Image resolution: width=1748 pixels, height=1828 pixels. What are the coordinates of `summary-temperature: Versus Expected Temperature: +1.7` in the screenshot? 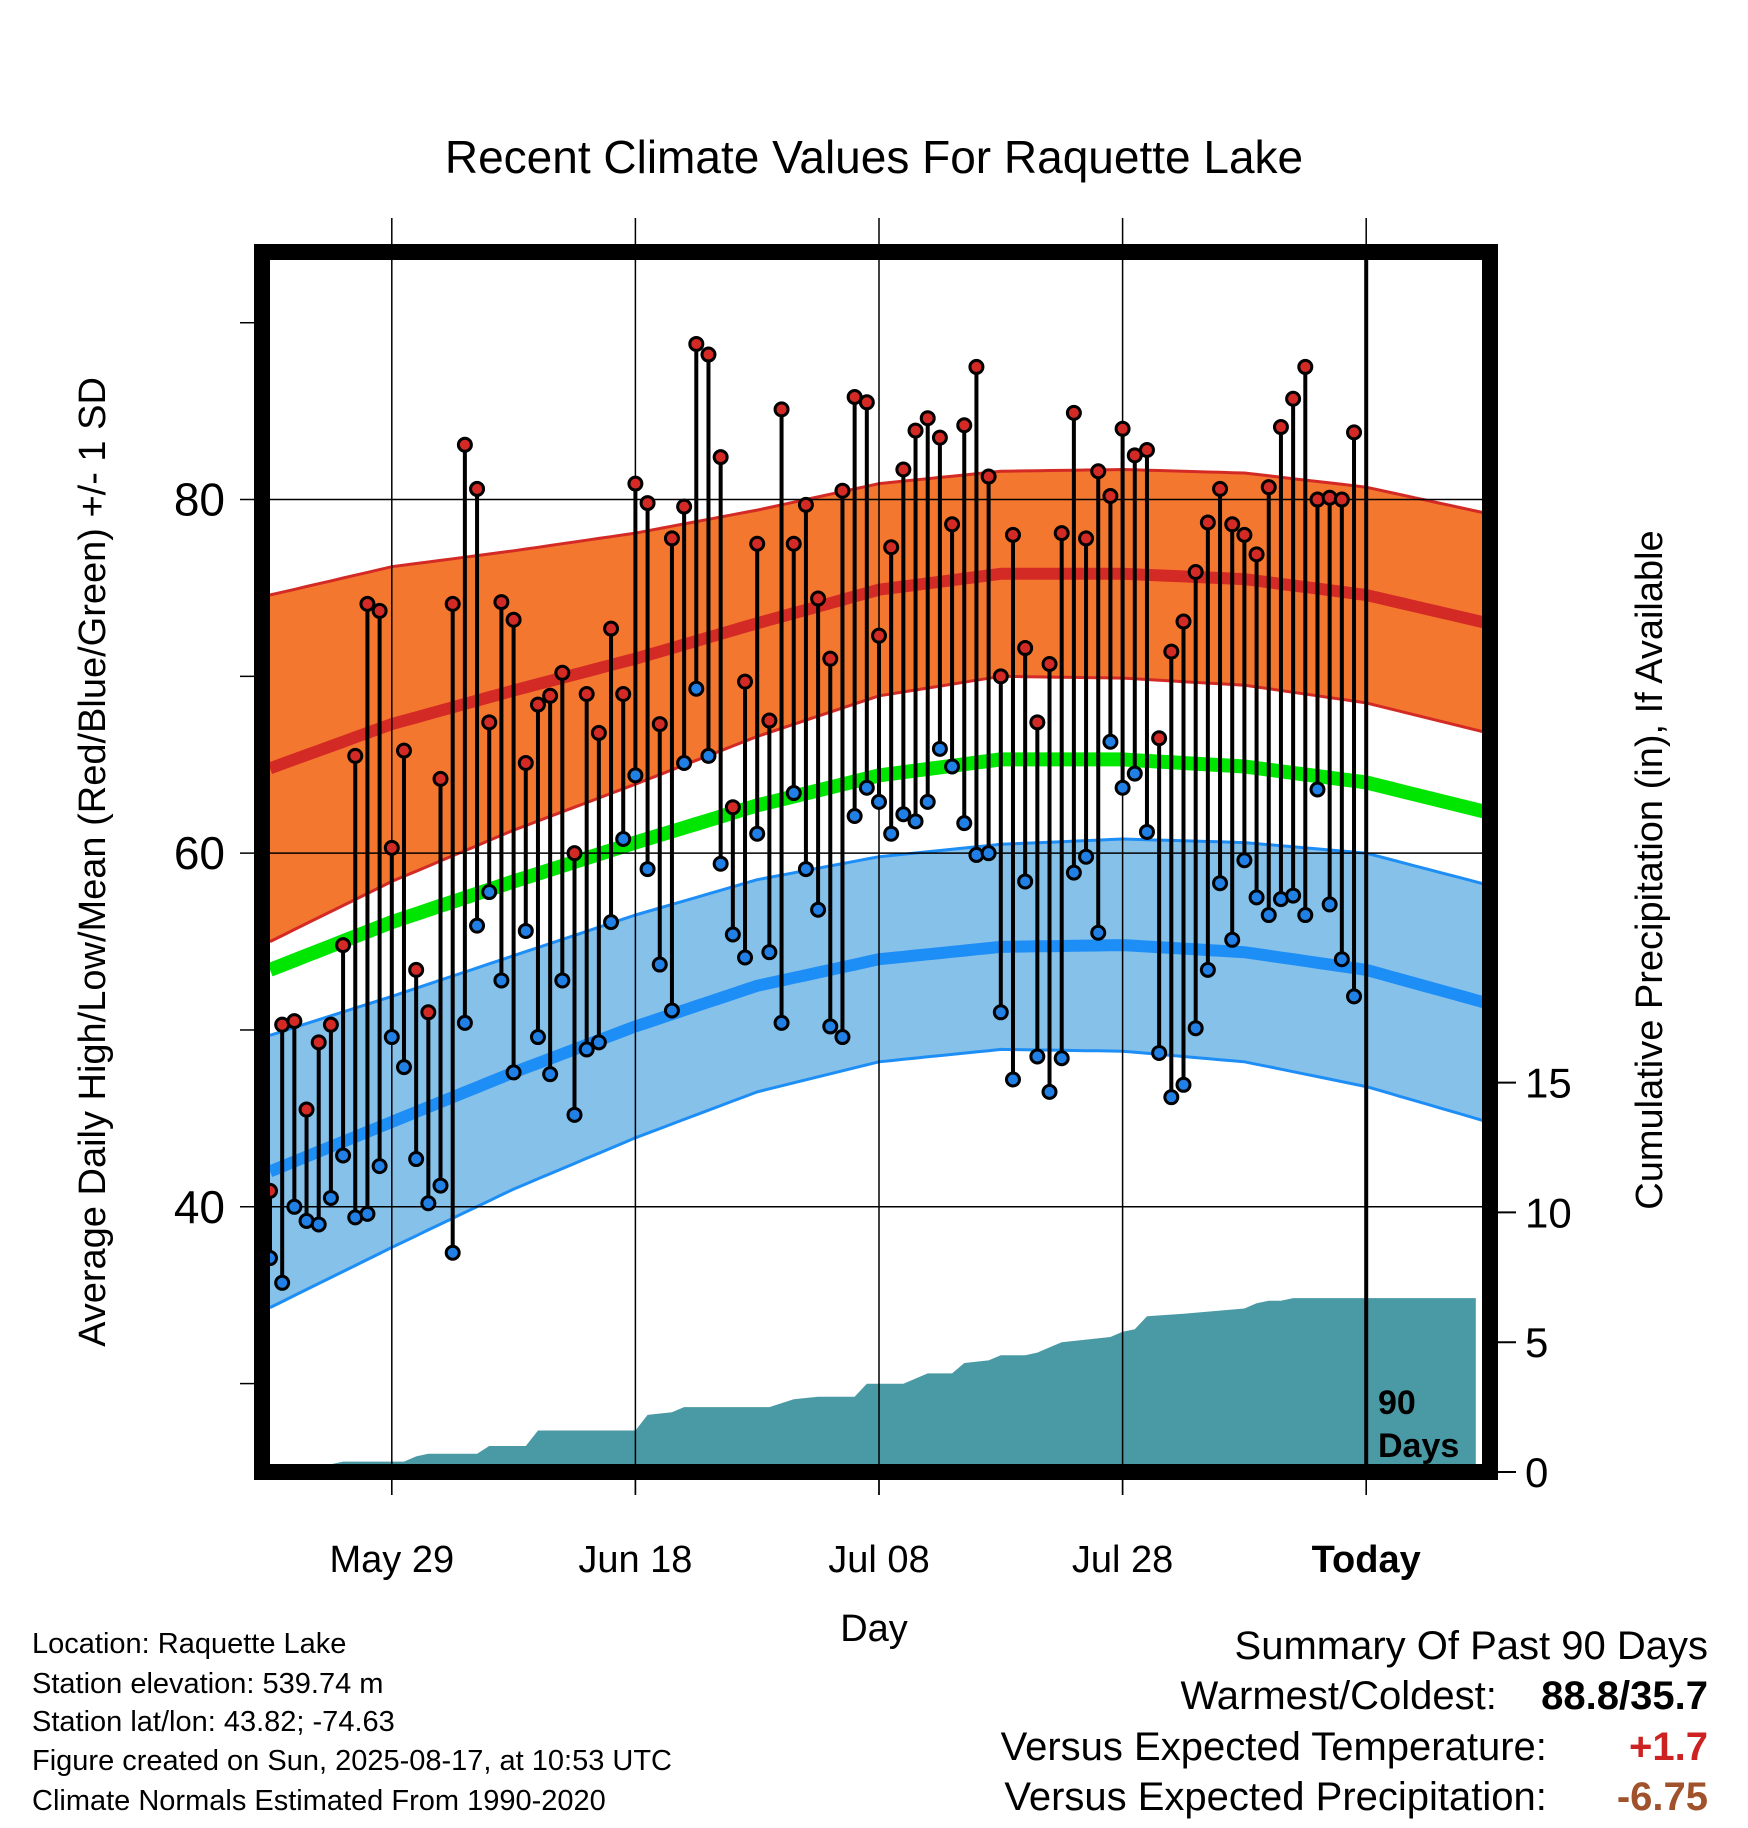 It's located at (1354, 1747).